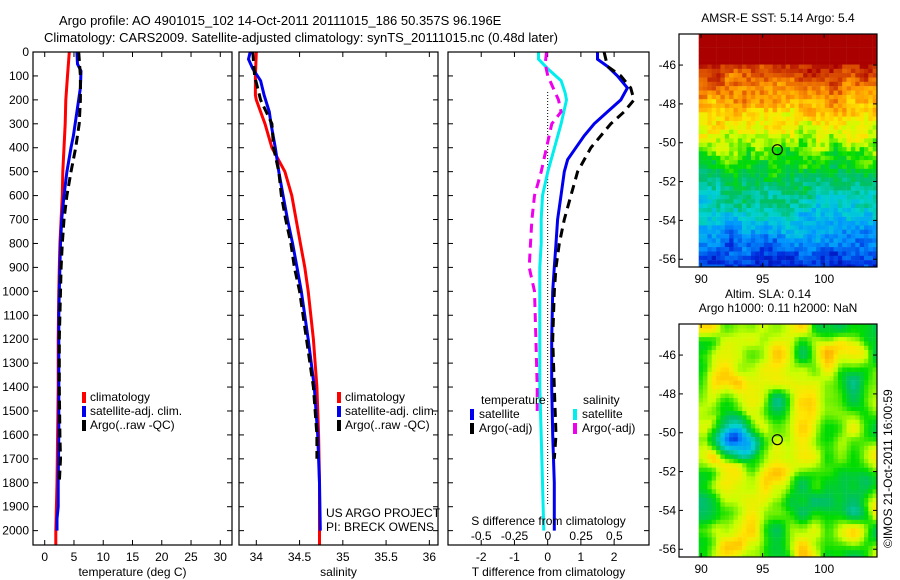 This screenshot has width=900, height=580. What do you see at coordinates (84, 411) in the screenshot?
I see `legend-swatch` at bounding box center [84, 411].